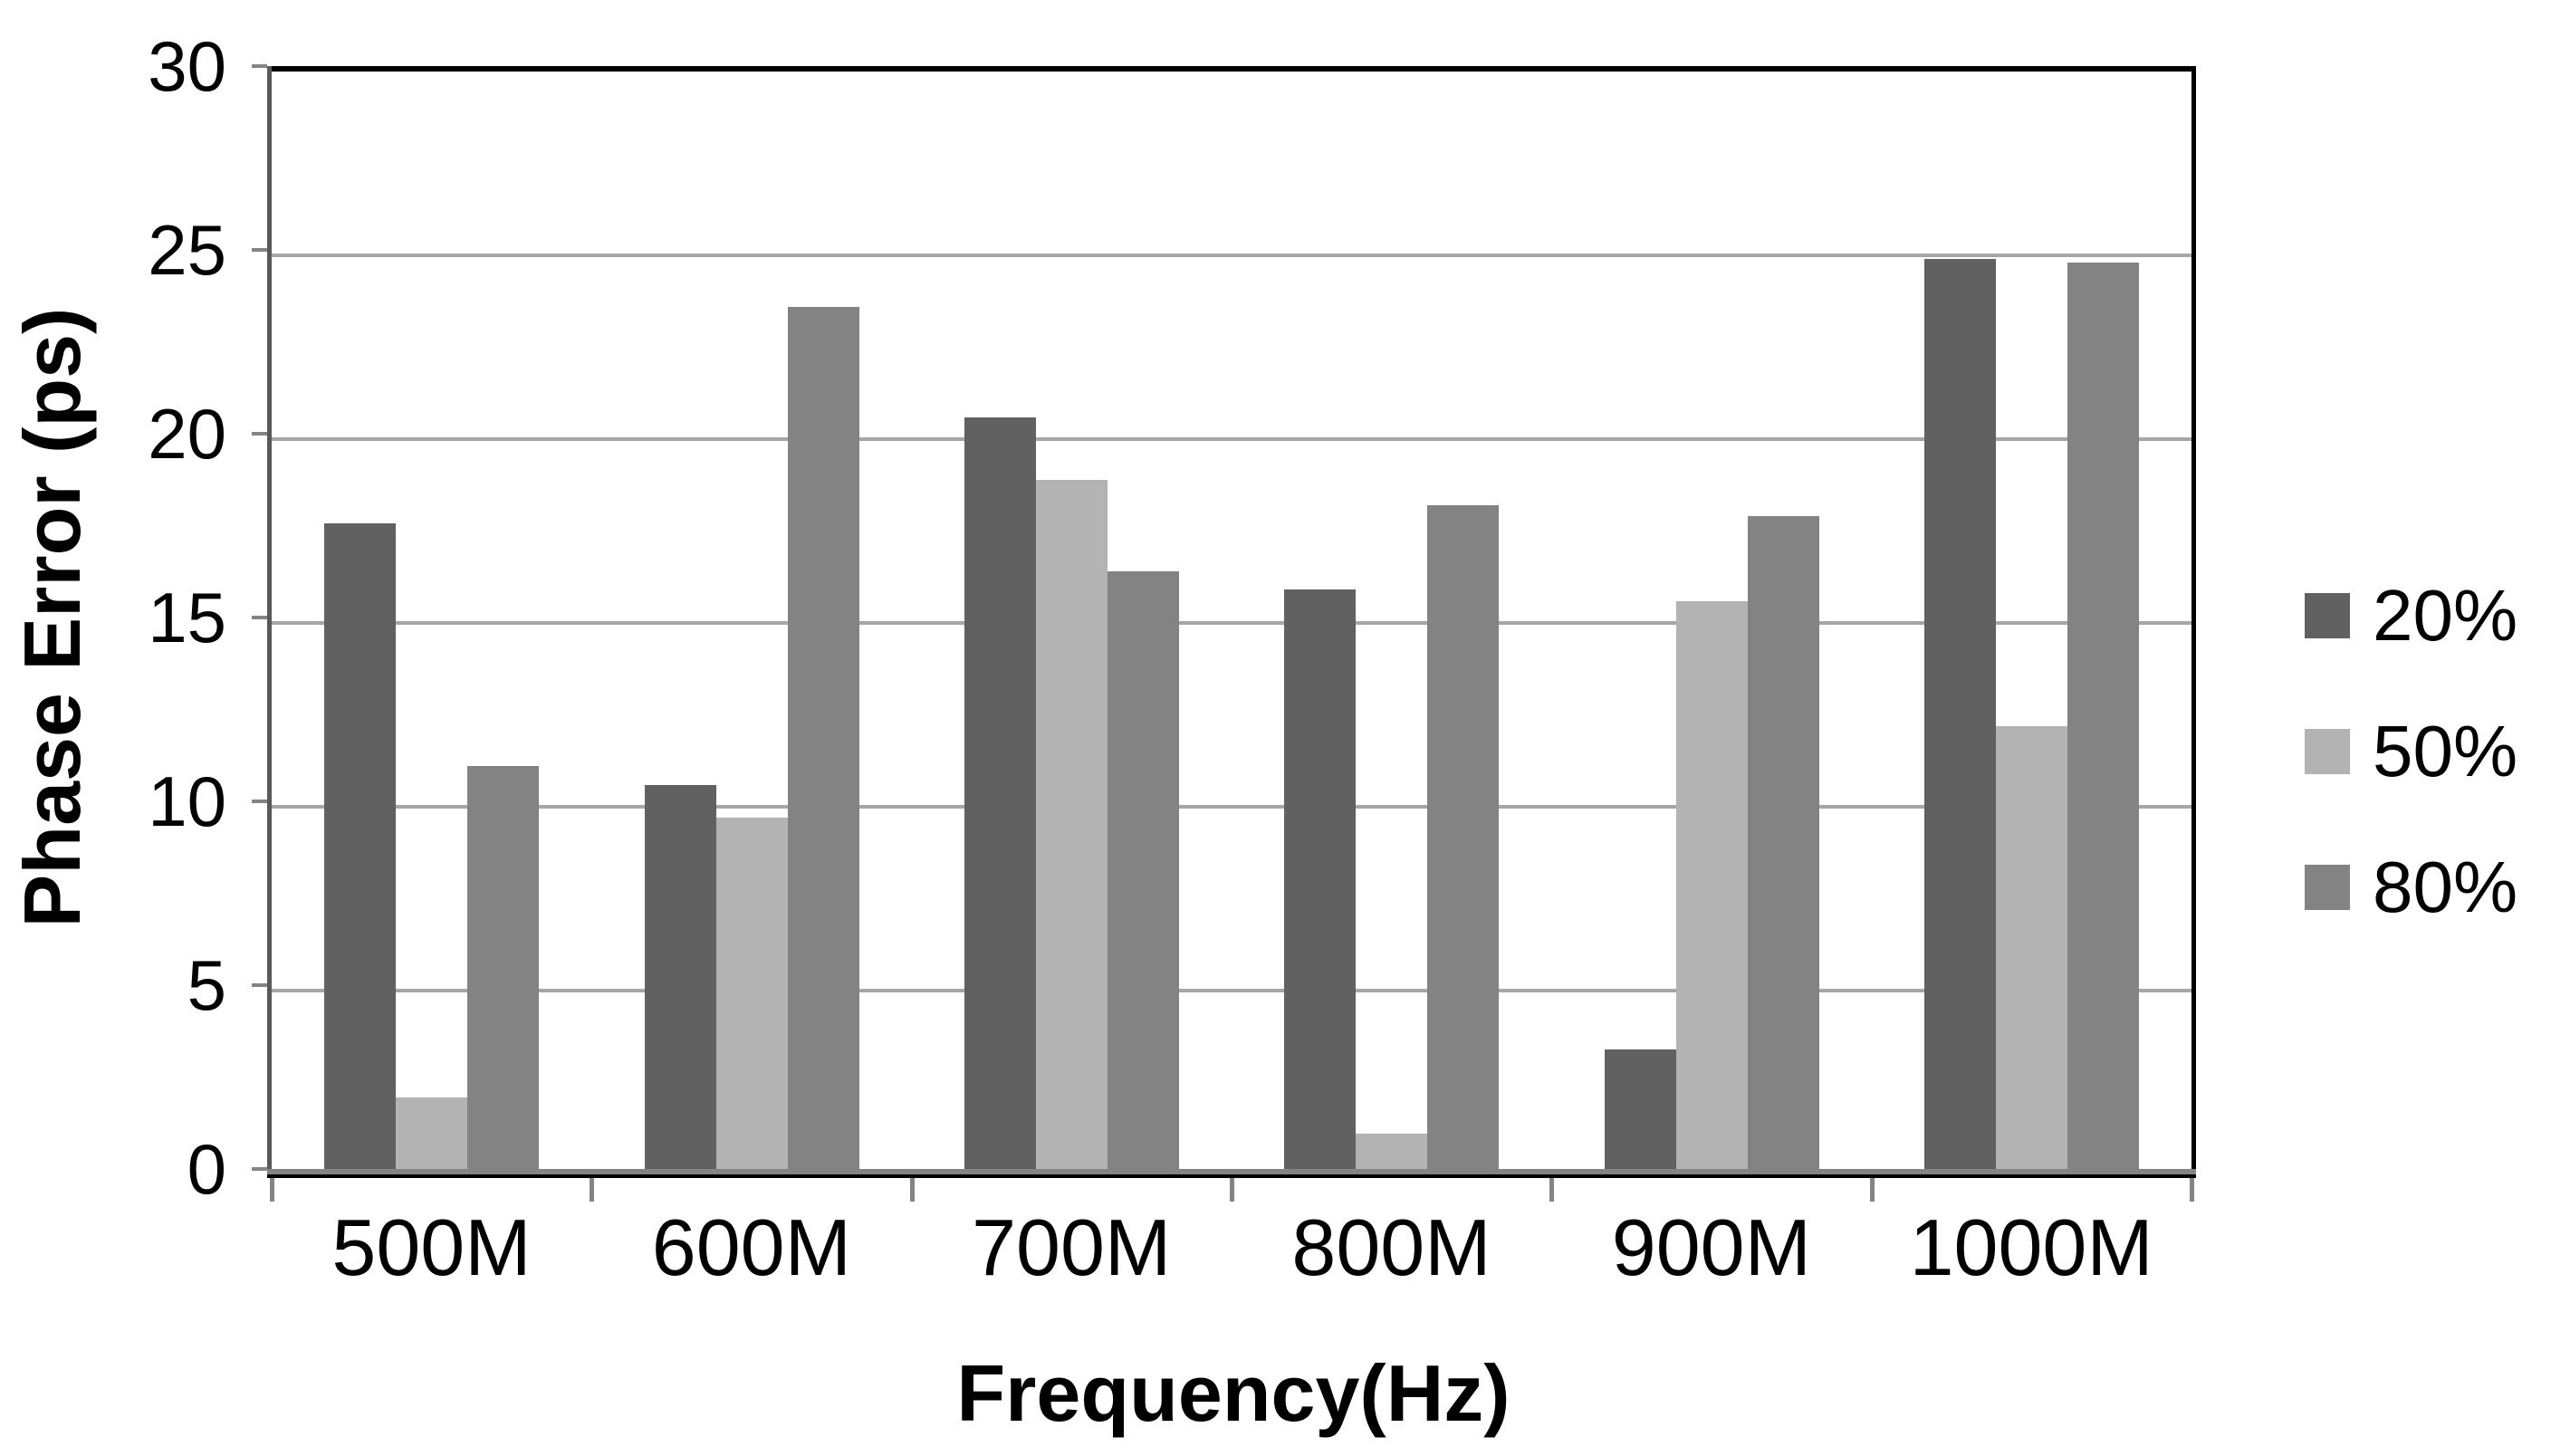  What do you see at coordinates (2446, 887) in the screenshot?
I see `legend-label-80%: 80%` at bounding box center [2446, 887].